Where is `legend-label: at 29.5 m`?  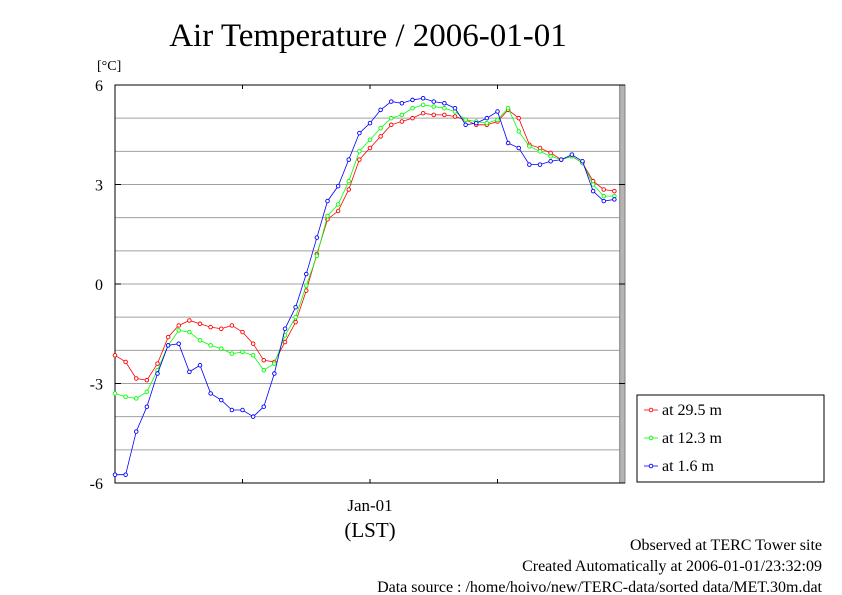
legend-label: at 29.5 m is located at coordinates (692, 410).